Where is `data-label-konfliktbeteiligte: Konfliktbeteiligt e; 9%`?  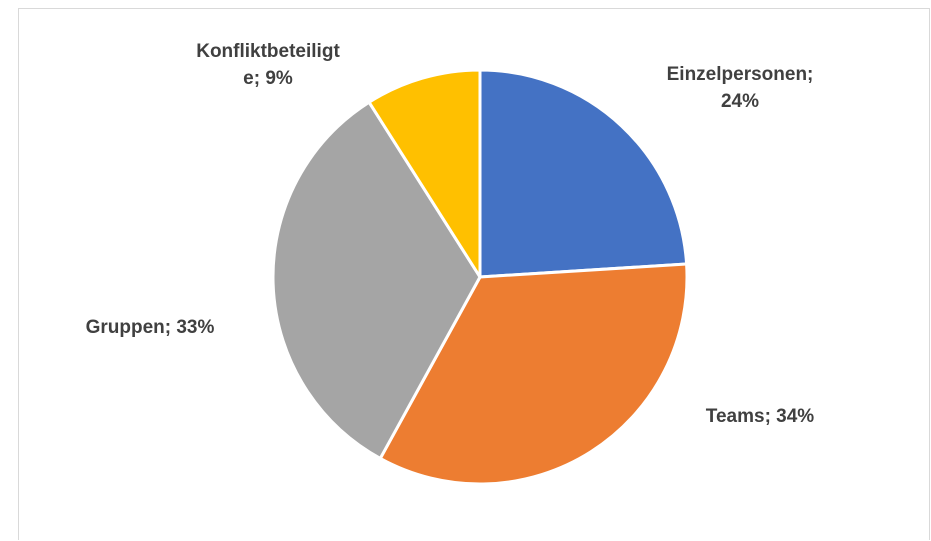
data-label-konfliktbeteiligte: Konfliktbeteiligt e; 9% is located at coordinates (268, 65).